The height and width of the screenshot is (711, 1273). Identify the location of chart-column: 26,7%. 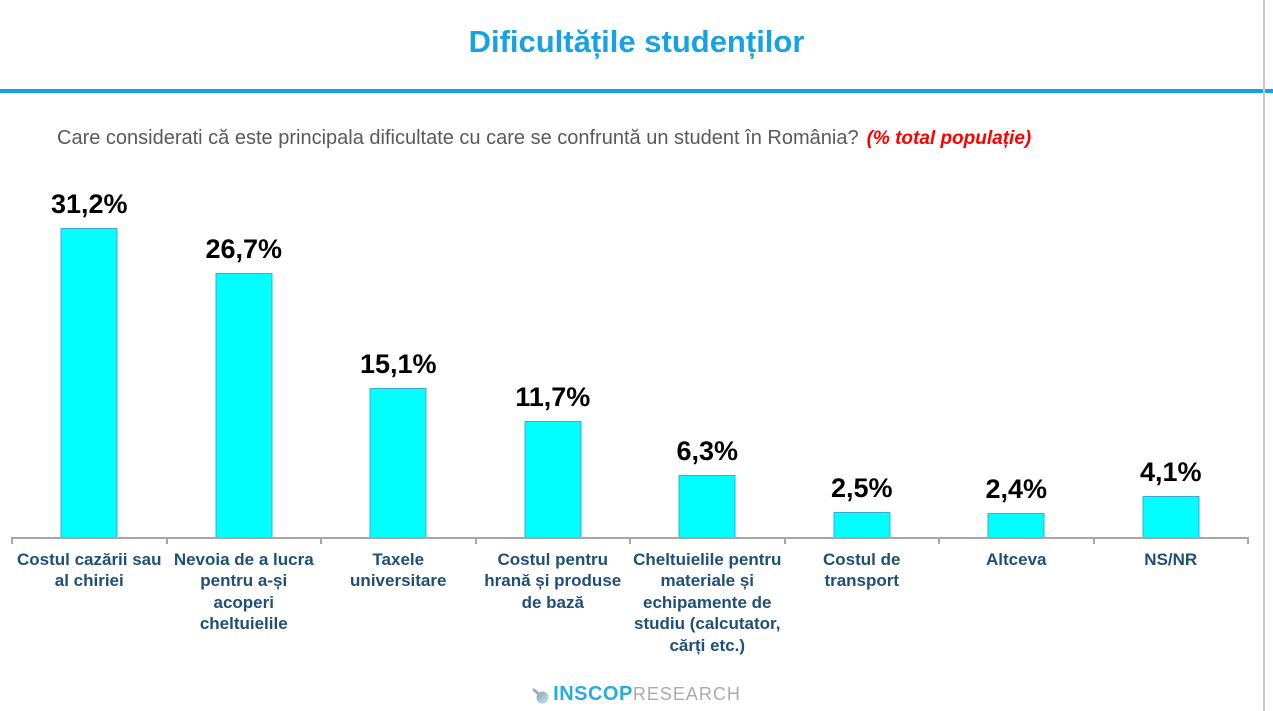
(244, 353).